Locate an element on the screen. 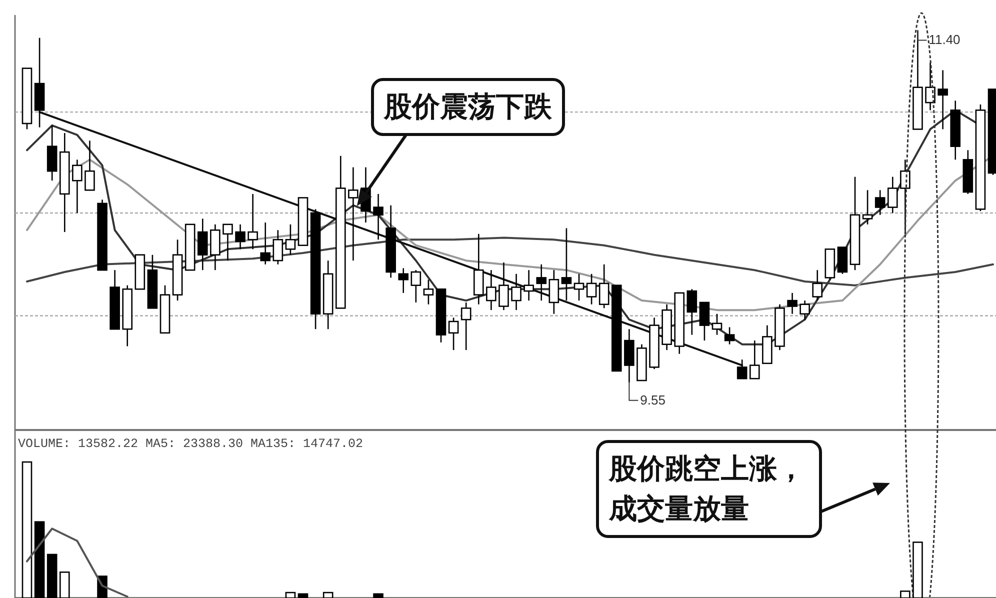 The height and width of the screenshot is (598, 996). annotation: 股价跳空上涨，成交量放量 is located at coordinates (709, 489).